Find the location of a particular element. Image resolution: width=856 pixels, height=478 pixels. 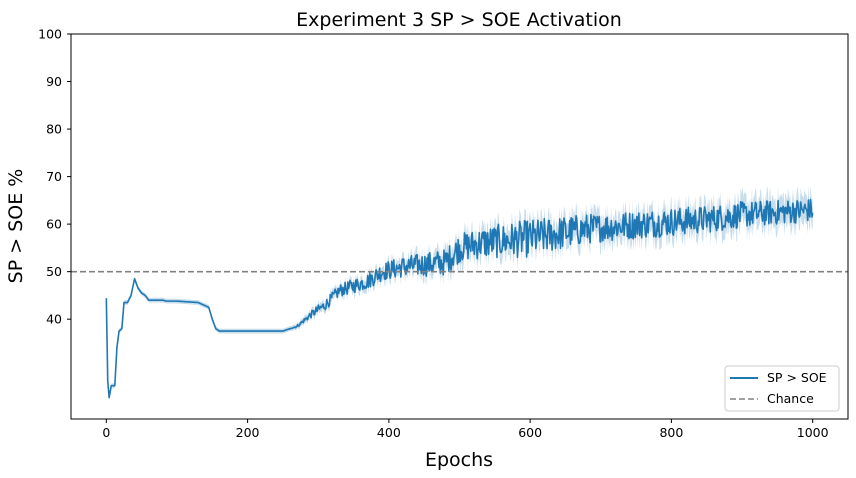

y-tick-label: 80 is located at coordinates (54, 129).